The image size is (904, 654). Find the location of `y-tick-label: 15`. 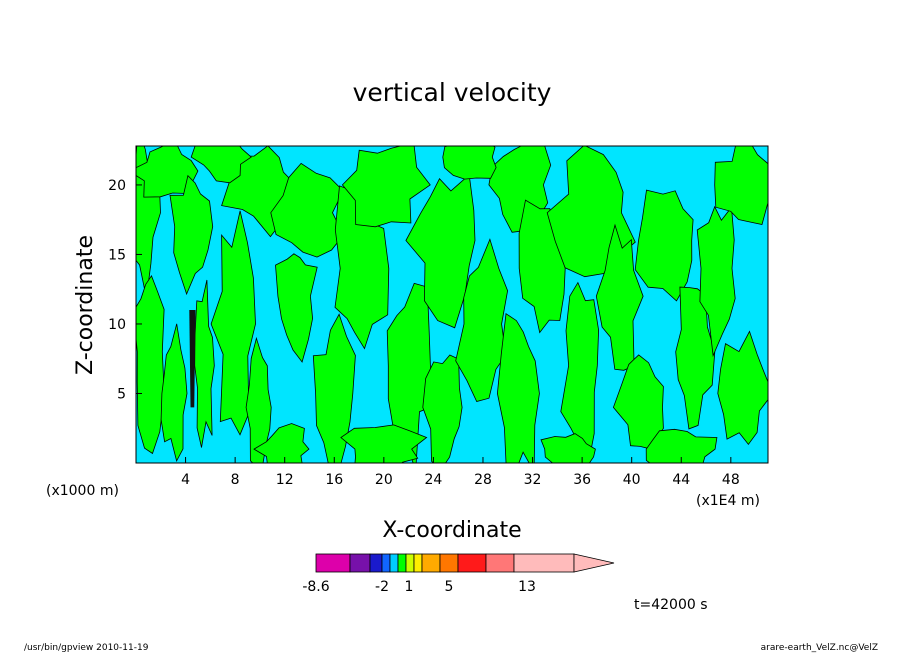

y-tick-label: 15 is located at coordinates (117, 255).